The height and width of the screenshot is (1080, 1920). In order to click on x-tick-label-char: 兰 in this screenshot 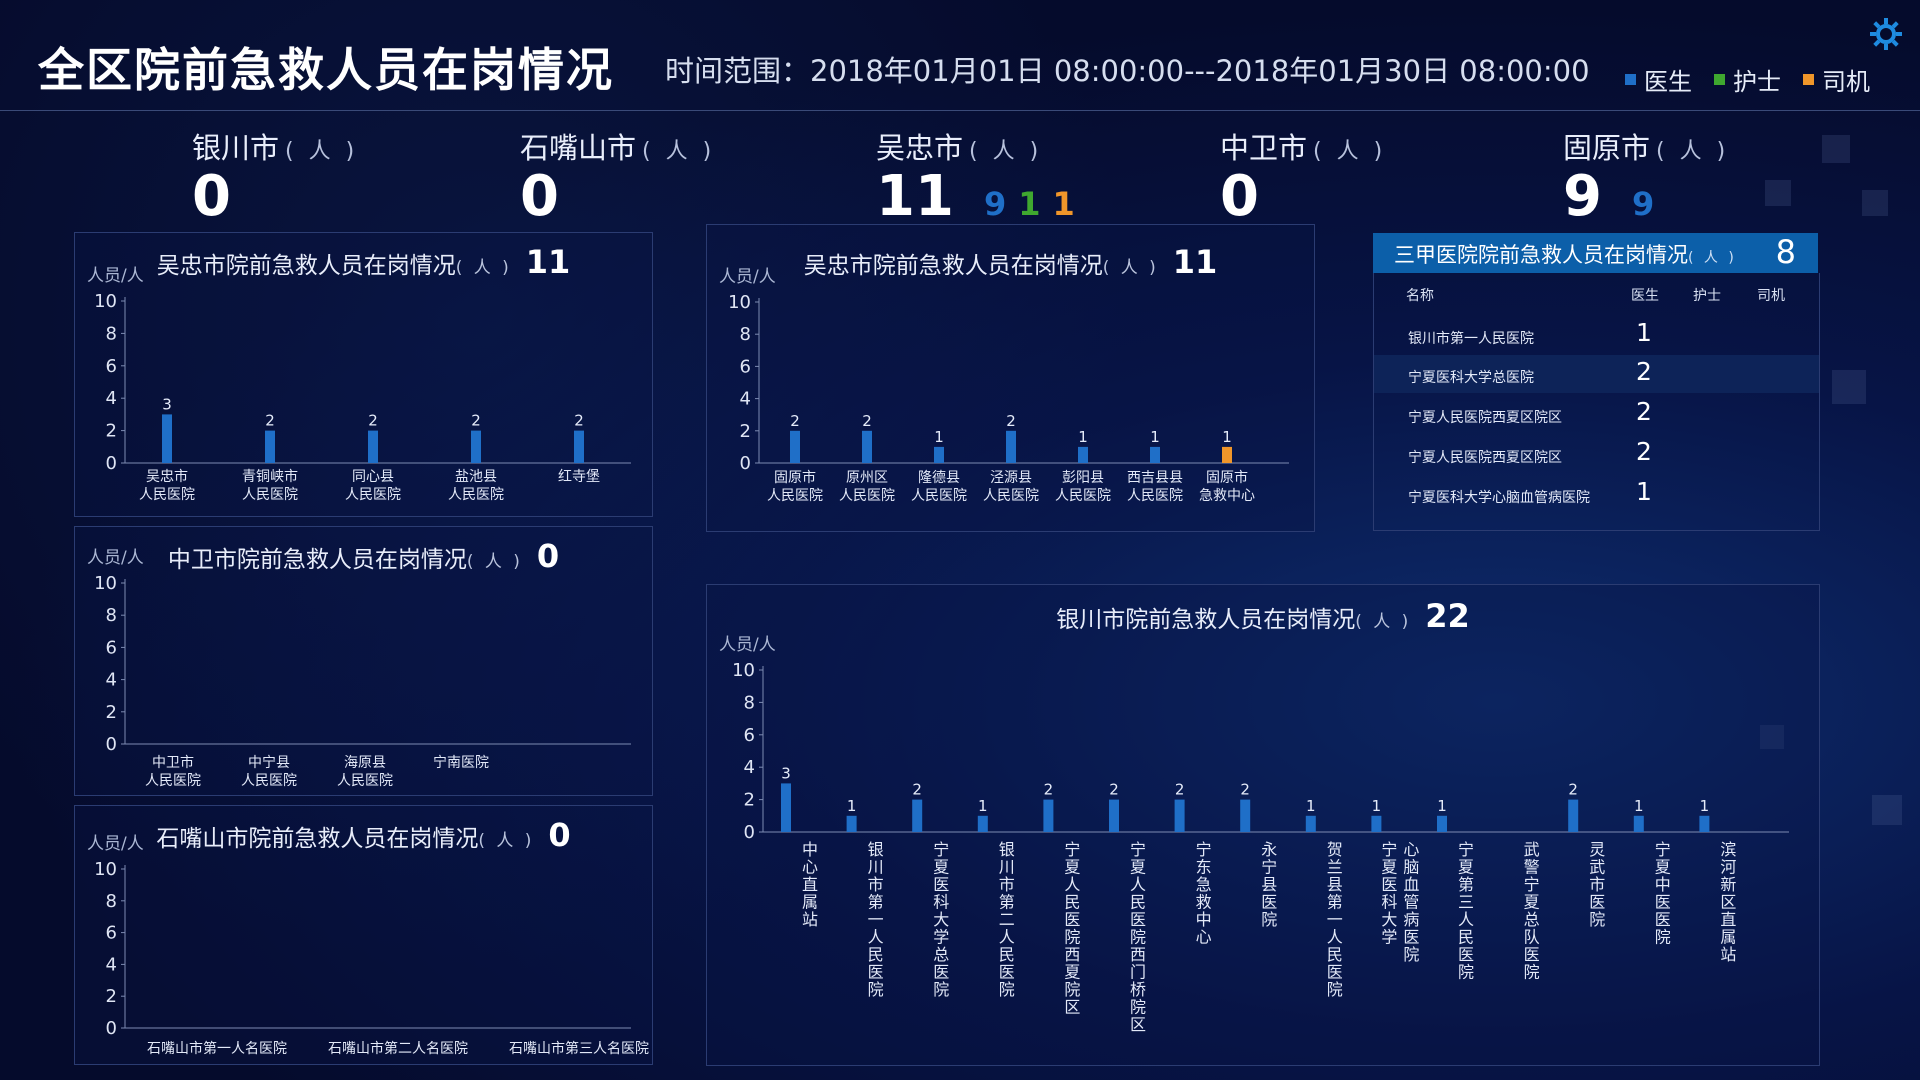, I will do `click(1335, 867)`.